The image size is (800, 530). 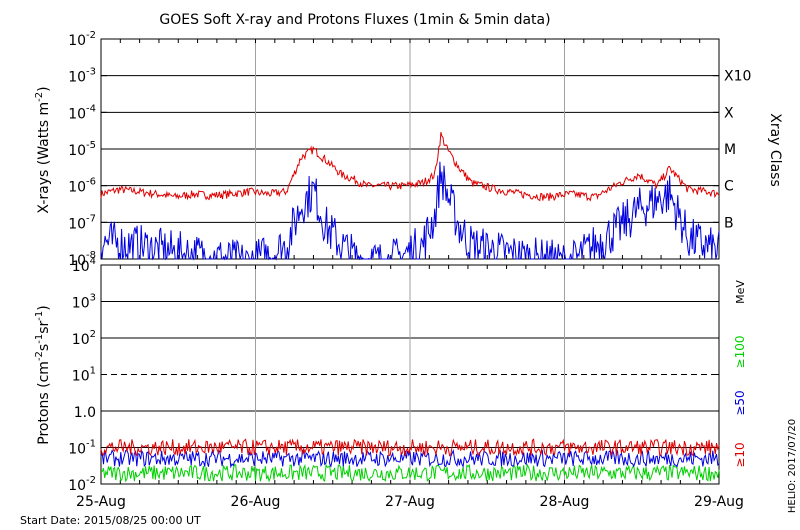 I want to click on proton-ylabel-main: Protons (cm, so click(x=44, y=403).